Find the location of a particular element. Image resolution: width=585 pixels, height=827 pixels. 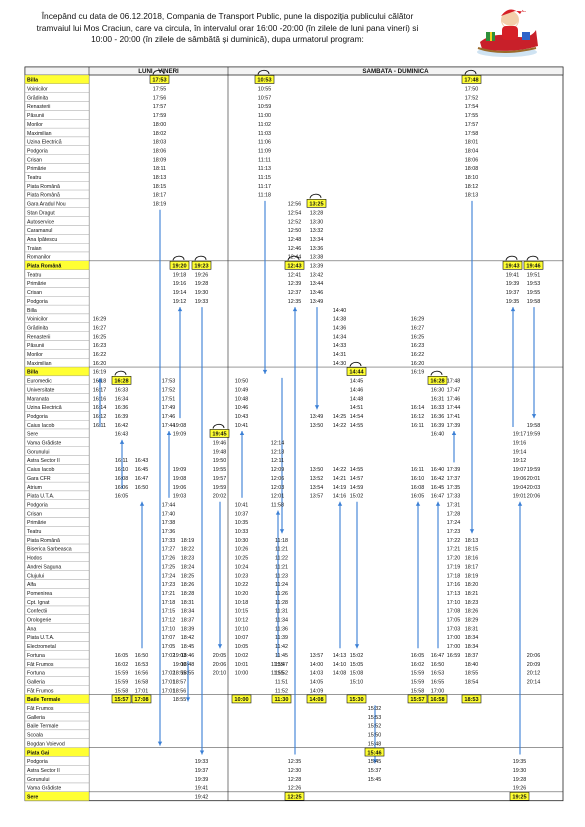

departure-time: 10:25 is located at coordinates (242, 559).